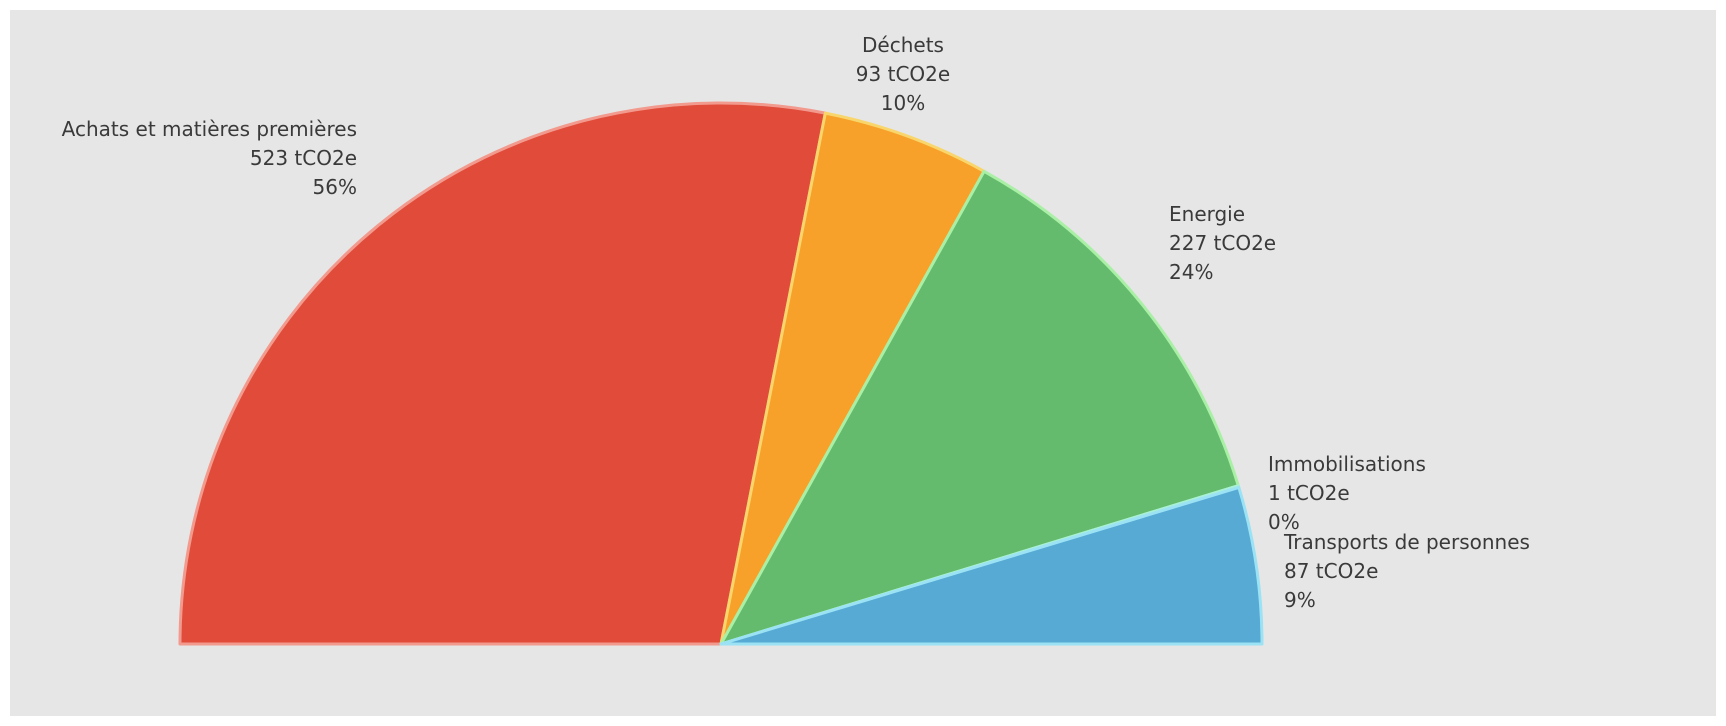 The height and width of the screenshot is (726, 1726). I want to click on slice-label-energie: Energie 227 tCO2e 24%, so click(1222, 243).